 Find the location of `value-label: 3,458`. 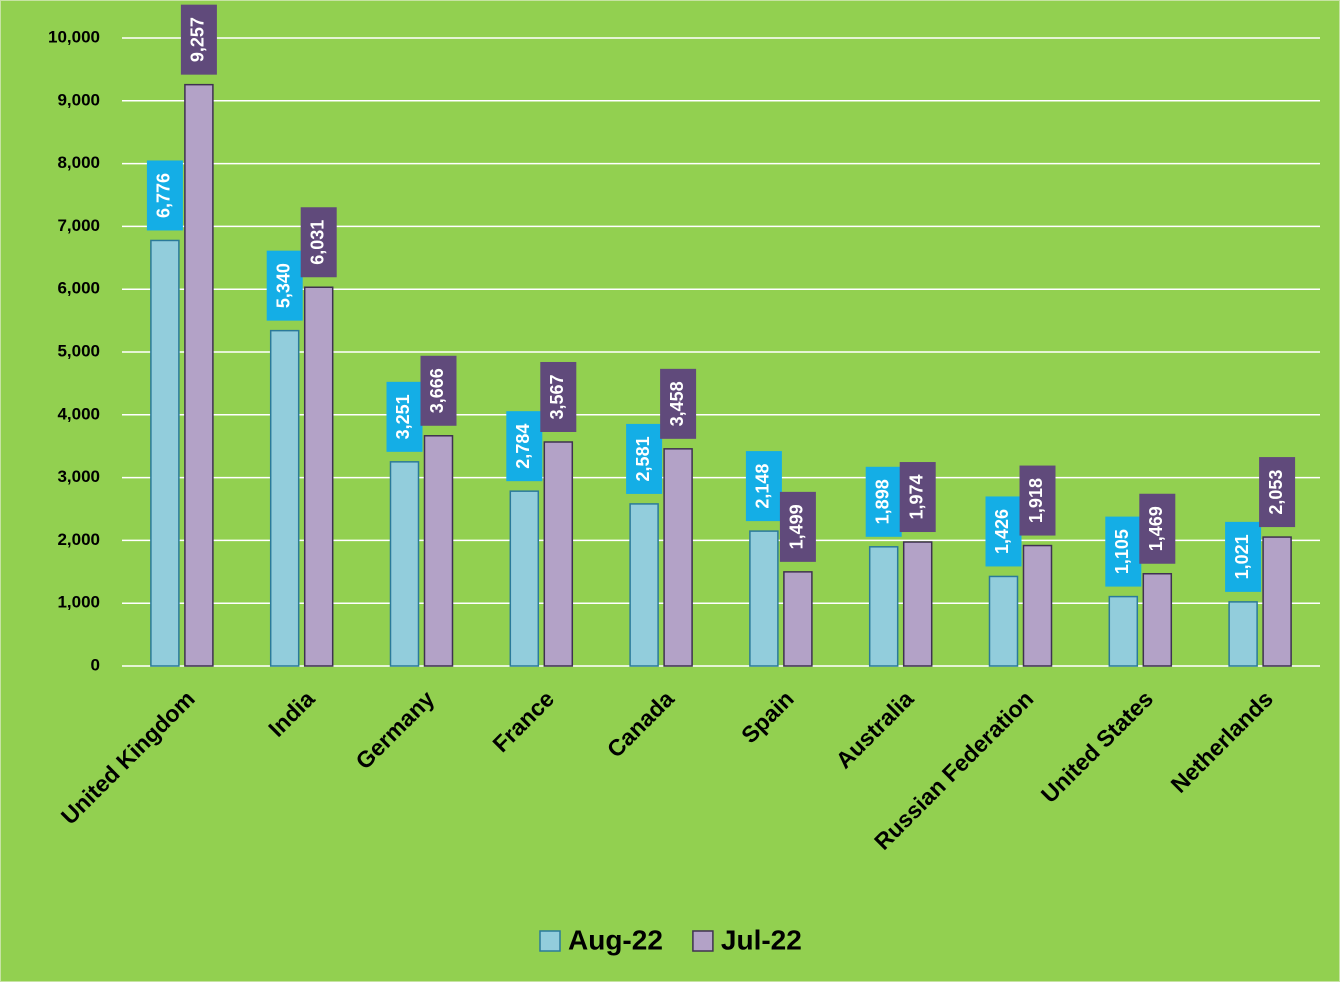

value-label: 3,458 is located at coordinates (677, 403).